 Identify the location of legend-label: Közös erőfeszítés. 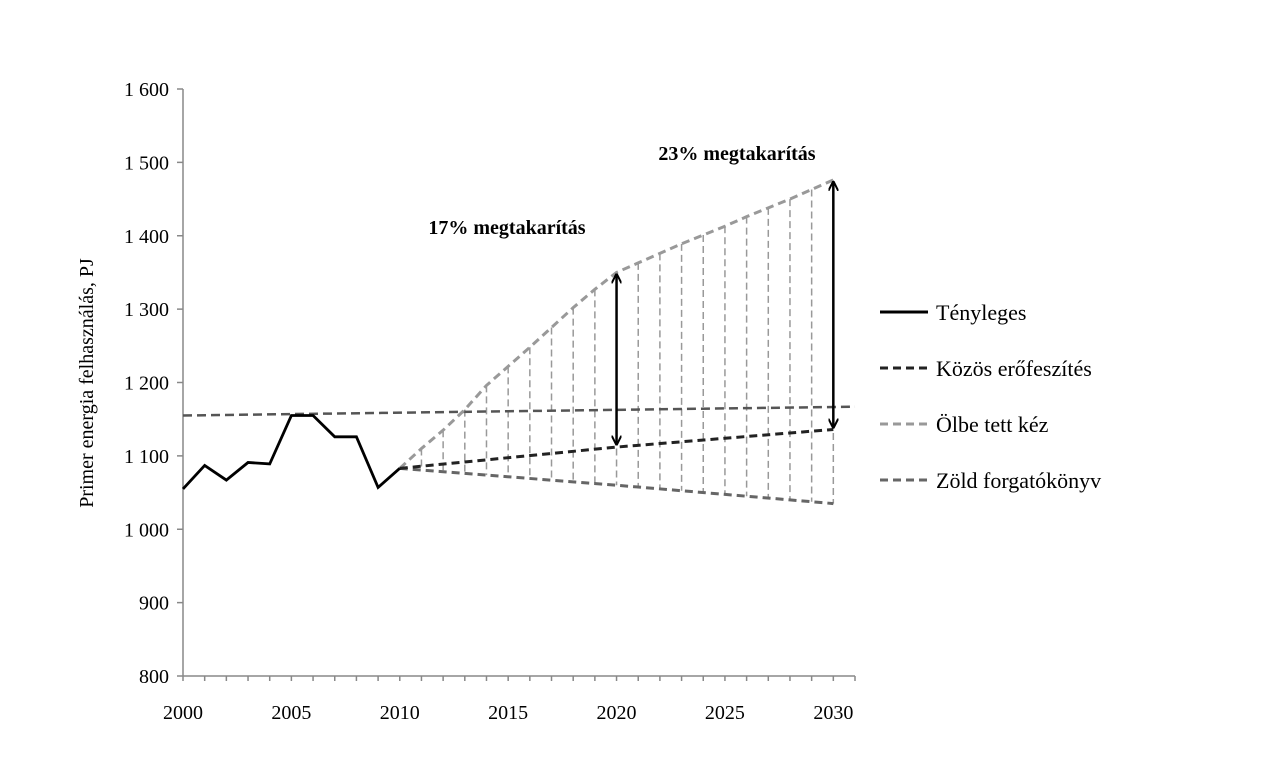
(1014, 368).